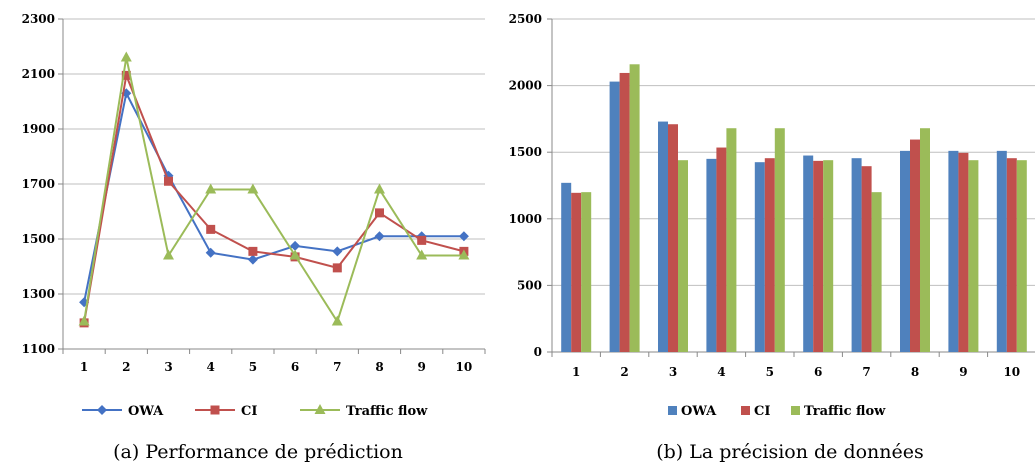  I want to click on x-tick-label-b: 8, so click(915, 372).